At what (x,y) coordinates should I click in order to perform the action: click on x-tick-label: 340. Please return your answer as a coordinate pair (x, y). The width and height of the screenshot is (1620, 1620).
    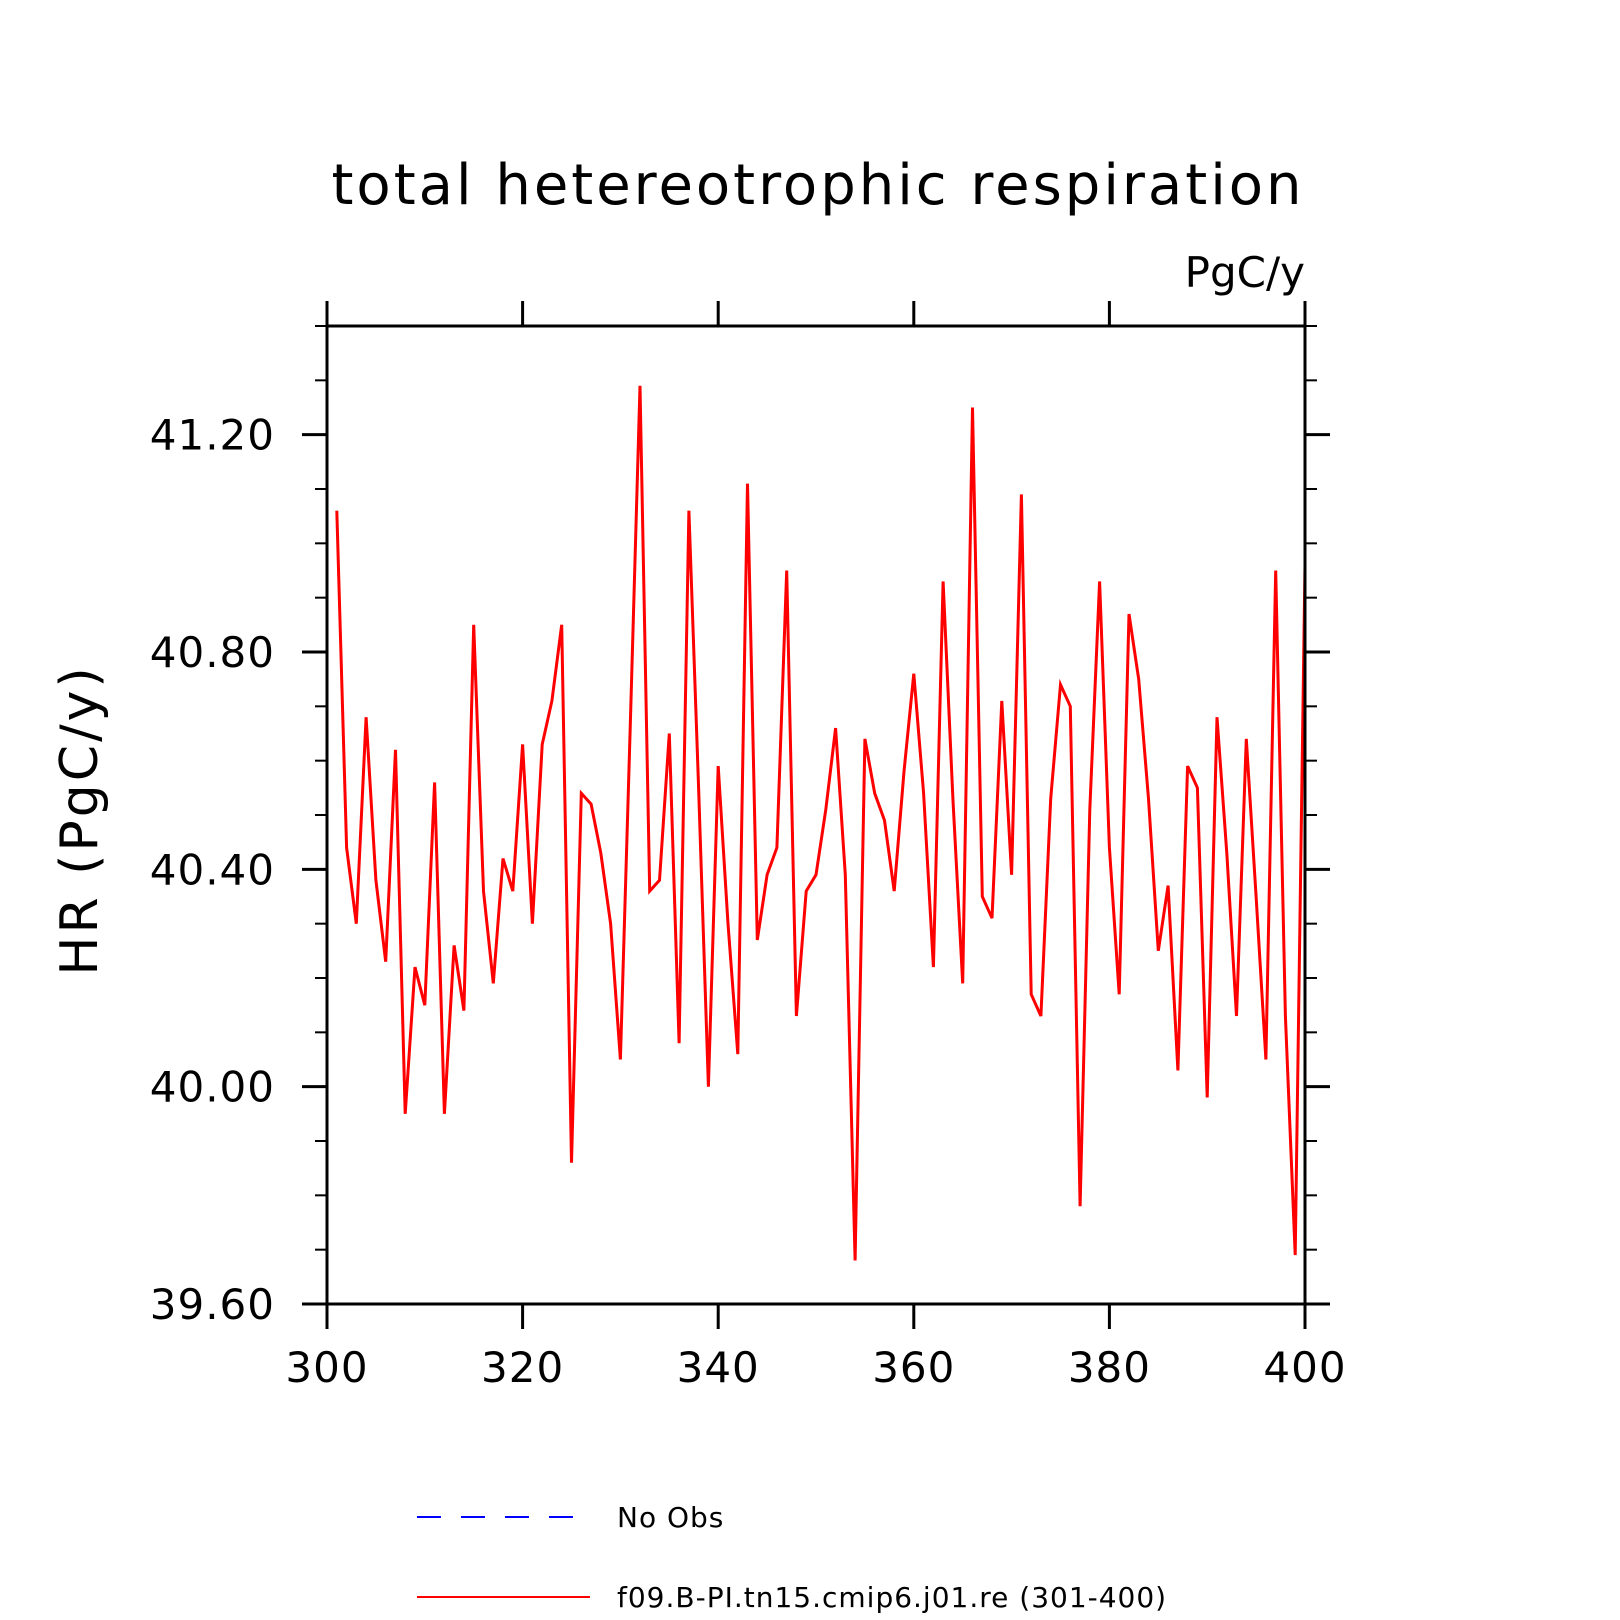
    Looking at the image, I should click on (718, 1367).